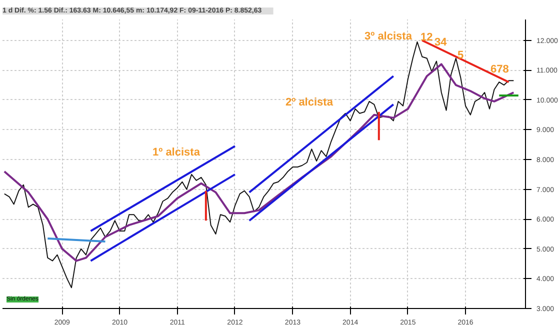  What do you see at coordinates (499, 70) in the screenshot?
I see `annotation: 678` at bounding box center [499, 70].